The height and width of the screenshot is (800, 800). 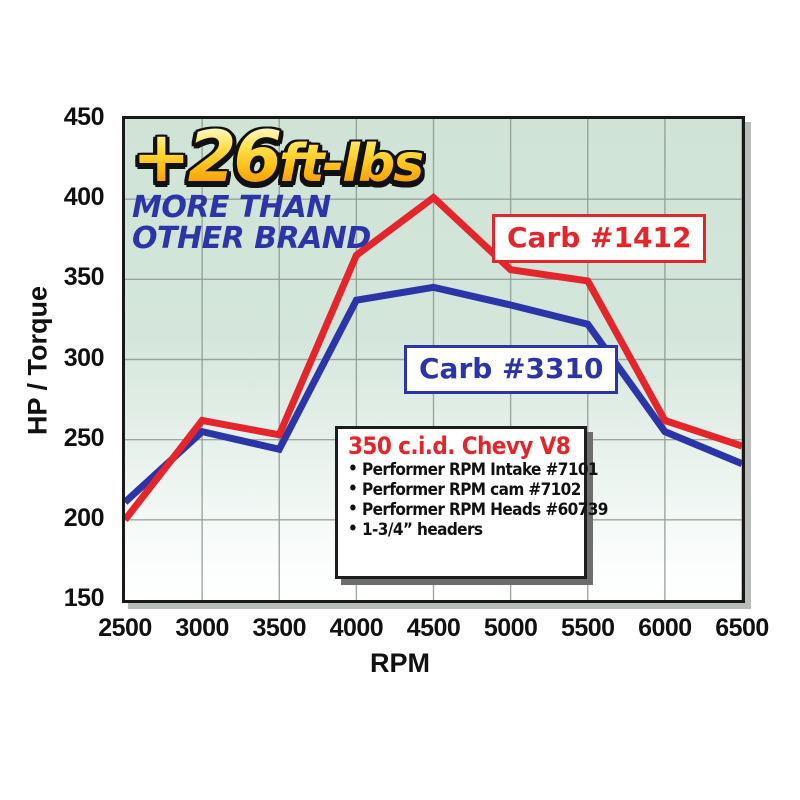 I want to click on spec-item: Performer RPM Heads #60739, so click(x=478, y=509).